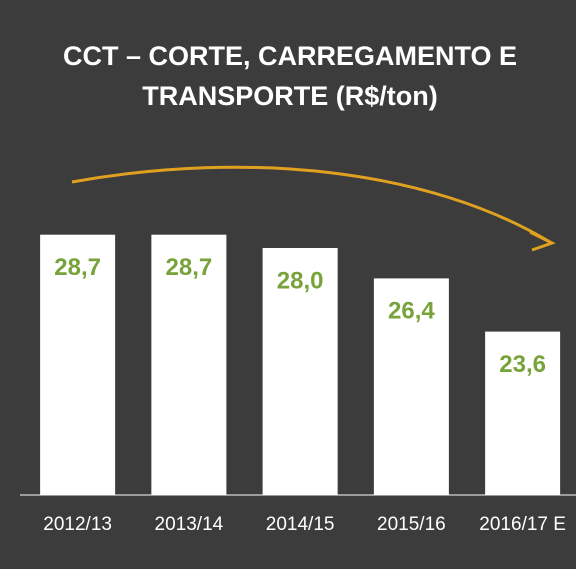 This screenshot has height=569, width=576. Describe the element at coordinates (311, 204) in the screenshot. I see `trend-arrow` at that location.